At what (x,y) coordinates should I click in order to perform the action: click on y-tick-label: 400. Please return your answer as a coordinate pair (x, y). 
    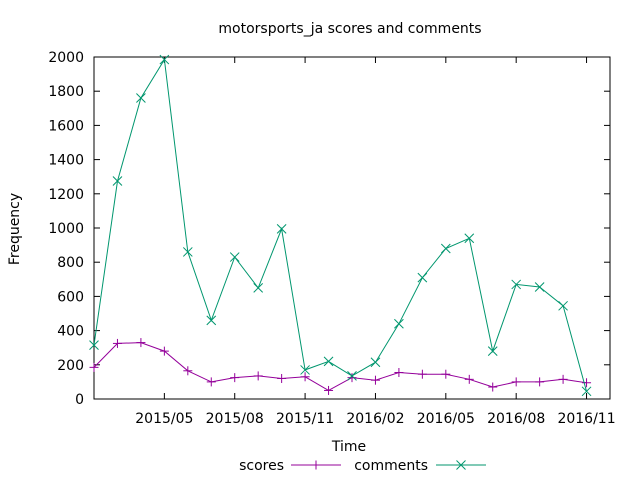
    Looking at the image, I should click on (70, 332).